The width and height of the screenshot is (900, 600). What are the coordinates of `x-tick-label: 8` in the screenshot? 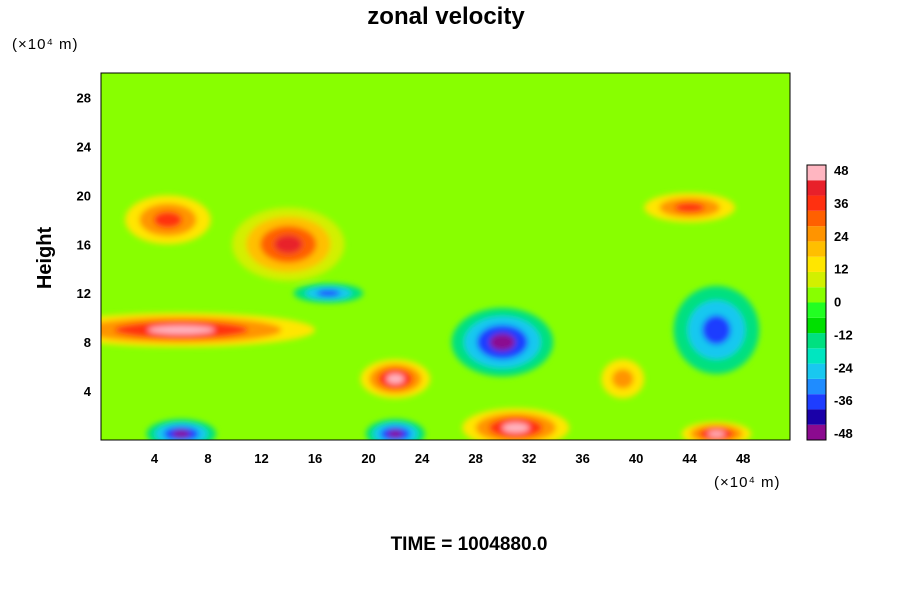 It's located at (207, 458).